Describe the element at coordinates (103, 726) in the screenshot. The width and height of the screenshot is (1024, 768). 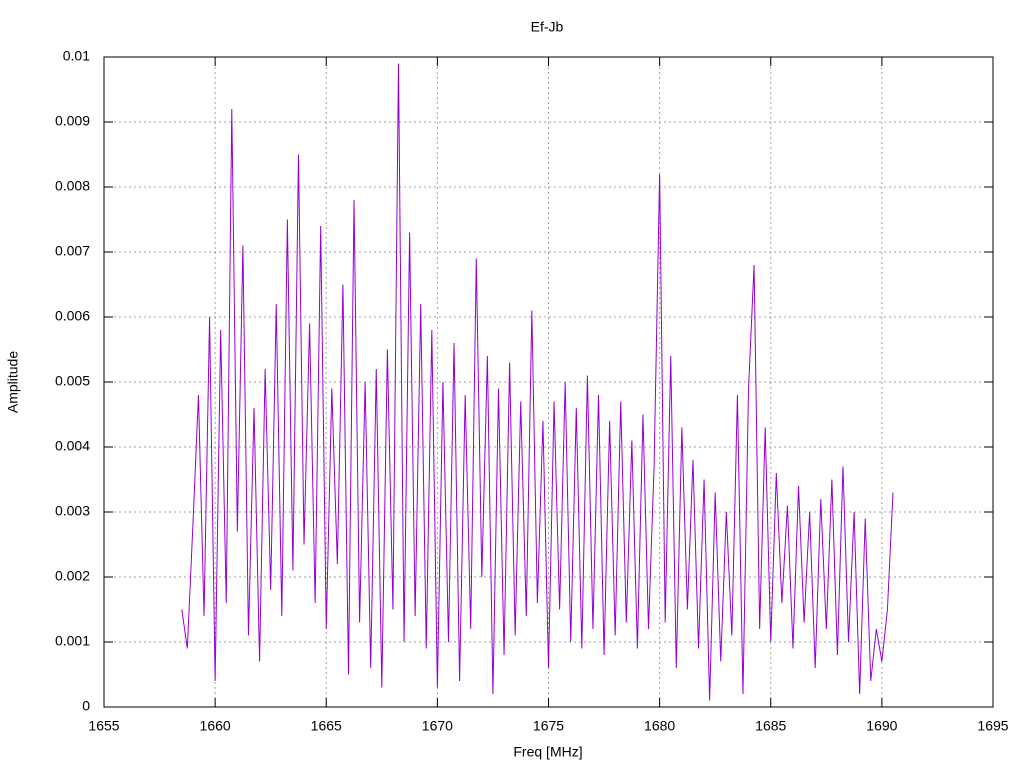
I see `x-tick-label: 1655` at that location.